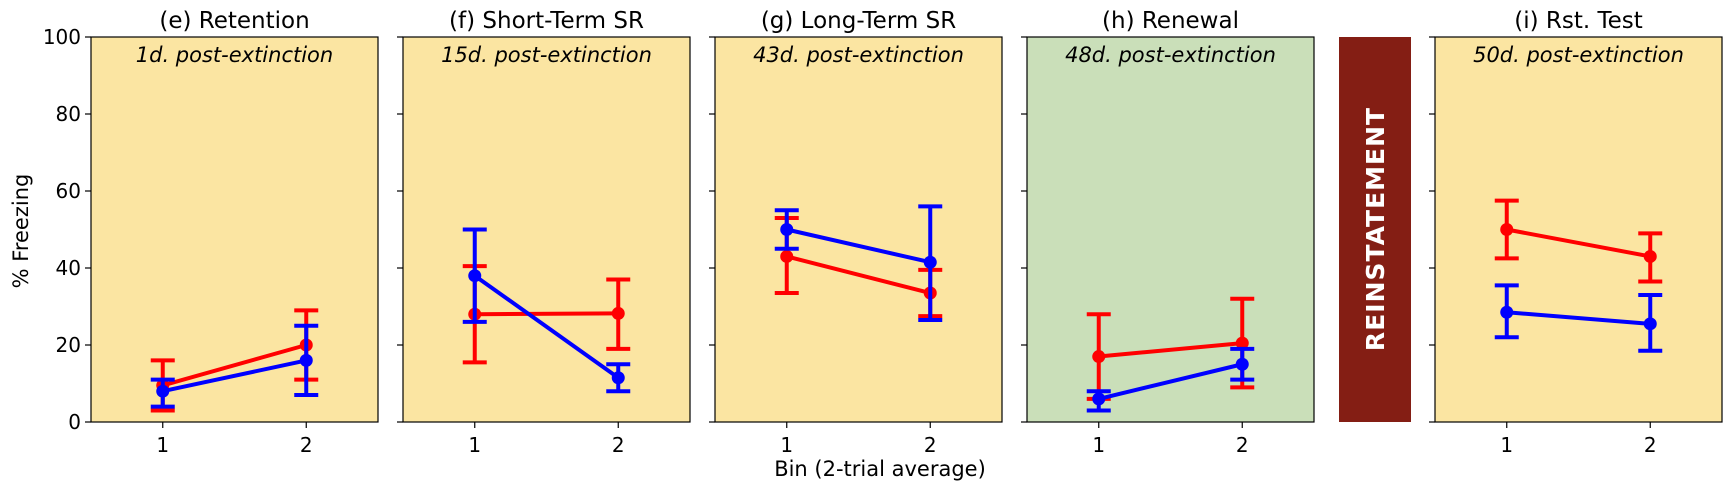  What do you see at coordinates (1578, 55) in the screenshot?
I see `panel-annotation: 50d. post-extinction` at bounding box center [1578, 55].